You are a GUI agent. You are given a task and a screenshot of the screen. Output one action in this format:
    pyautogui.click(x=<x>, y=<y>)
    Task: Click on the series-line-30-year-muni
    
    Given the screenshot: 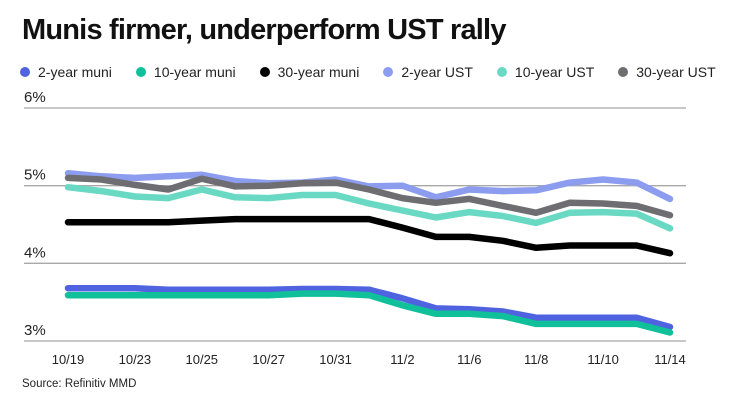 What is the action you would take?
    pyautogui.click(x=369, y=236)
    